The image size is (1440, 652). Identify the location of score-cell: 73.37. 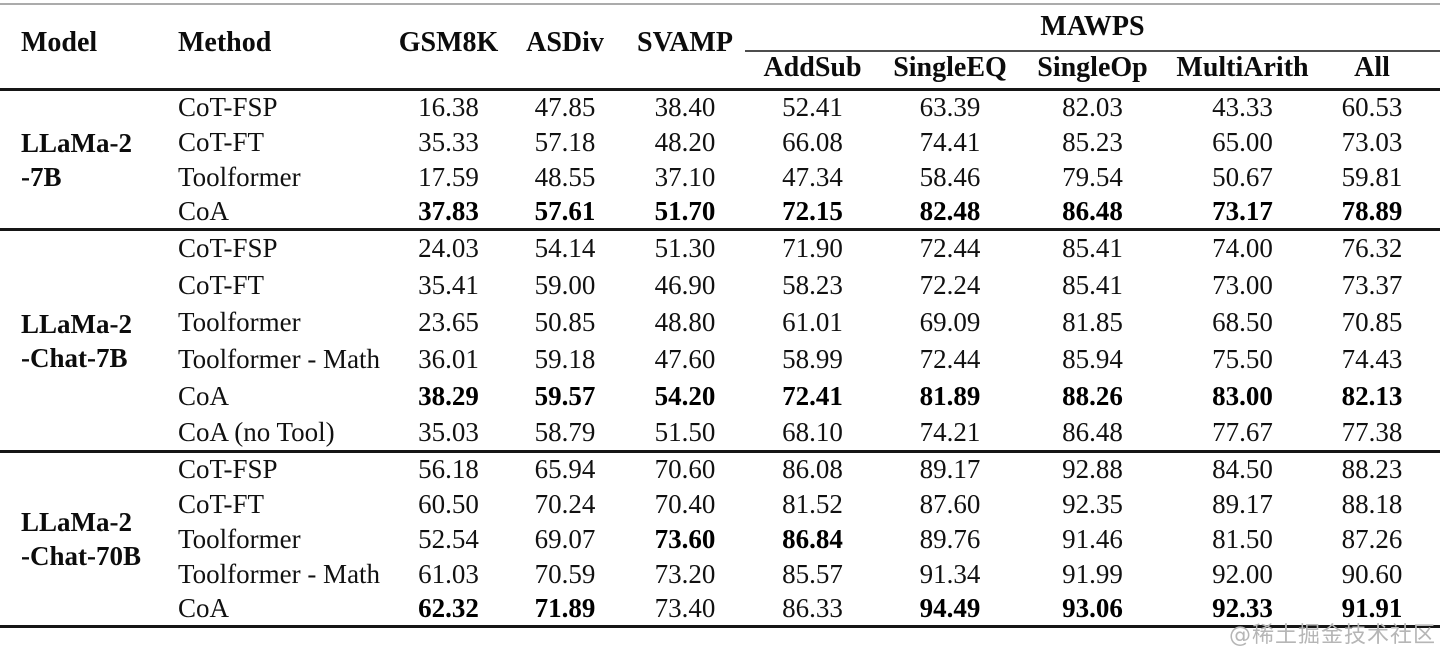
(1372, 284).